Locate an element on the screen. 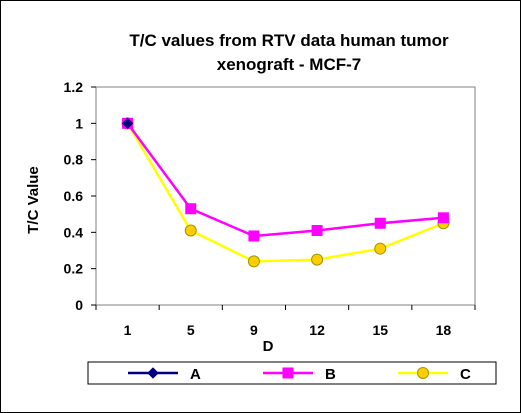 This screenshot has height=413, width=521. x-tick-label: 18 is located at coordinates (444, 330).